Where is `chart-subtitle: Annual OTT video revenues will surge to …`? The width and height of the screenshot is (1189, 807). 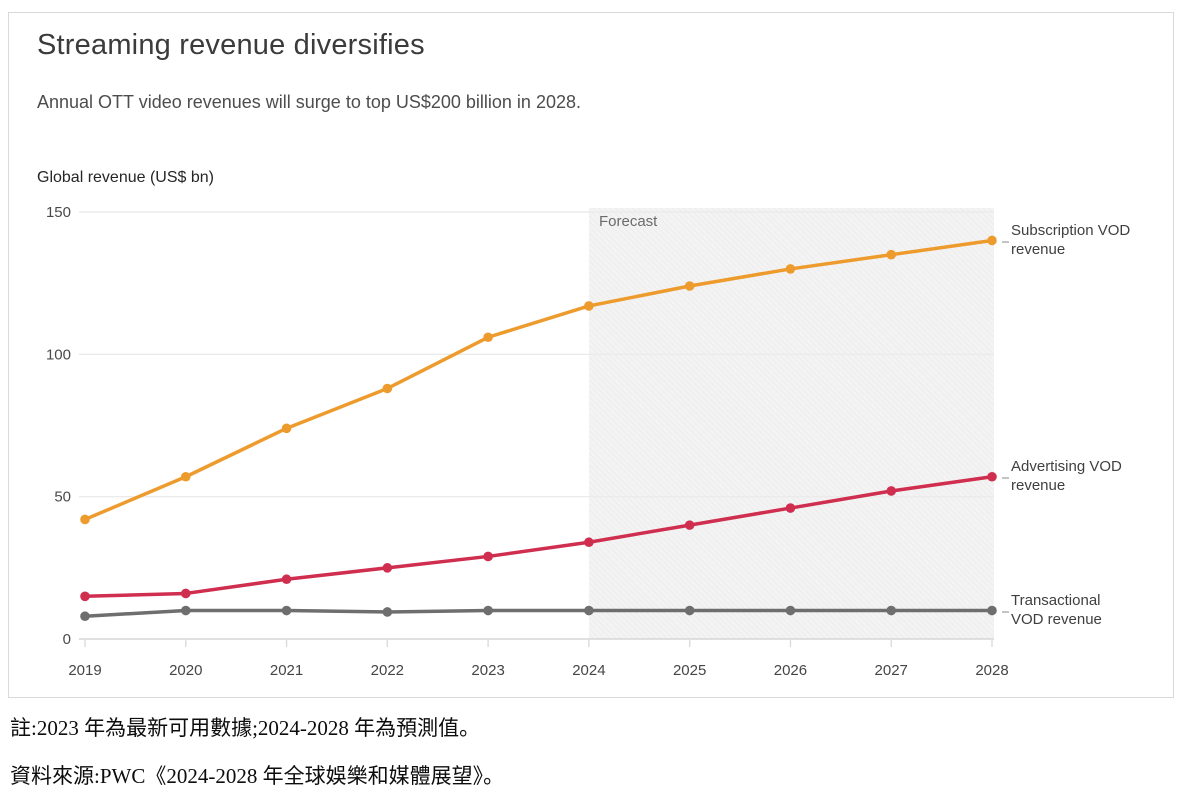
chart-subtitle: Annual OTT video revenues will surge to … is located at coordinates (309, 102).